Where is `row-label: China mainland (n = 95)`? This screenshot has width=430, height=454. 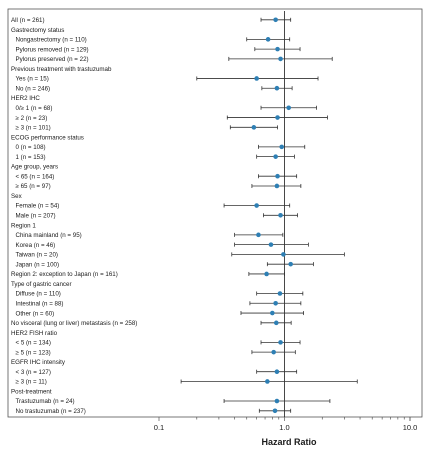
row-label: China mainland (n = 95) is located at coordinates (49, 235).